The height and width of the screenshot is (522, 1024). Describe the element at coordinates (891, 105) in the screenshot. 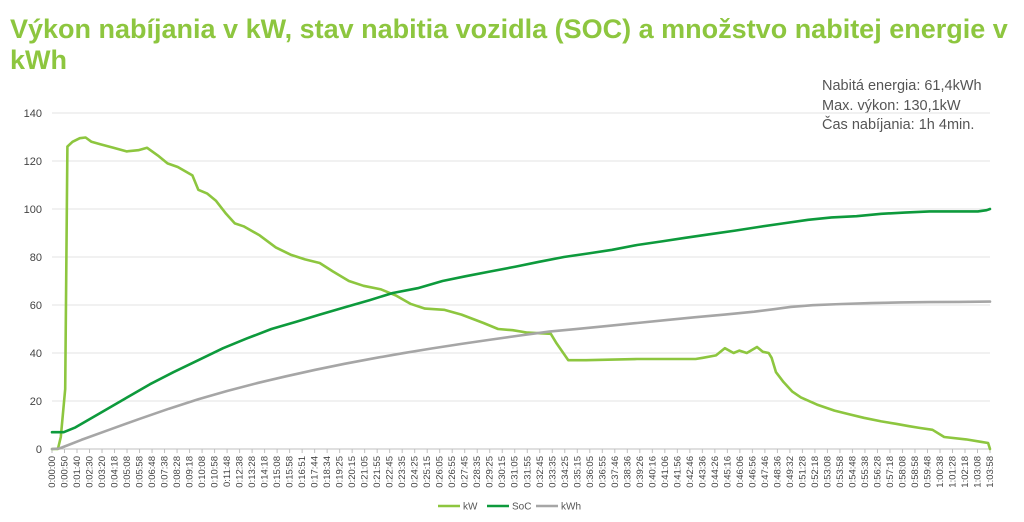

I see `max-power-annotation: Max. výkon: 130,1kW` at that location.